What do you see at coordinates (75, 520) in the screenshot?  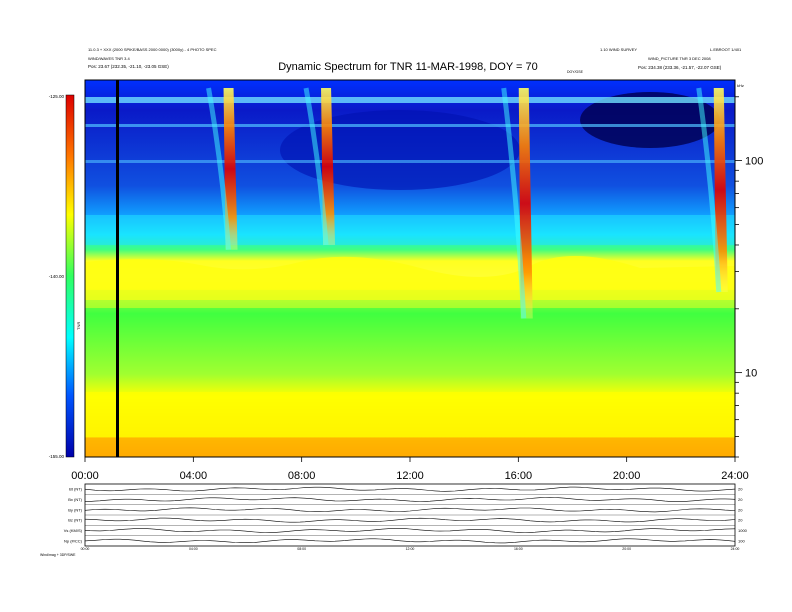 I see `mag-row-label: Bz (NT)` at bounding box center [75, 520].